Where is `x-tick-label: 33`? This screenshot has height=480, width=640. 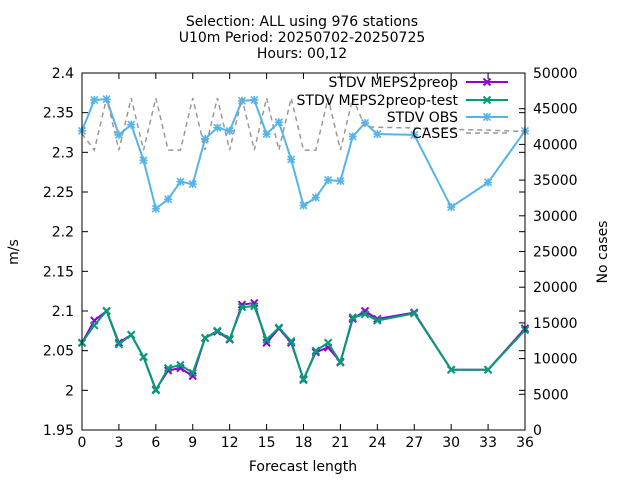
x-tick-label: 33 is located at coordinates (488, 443).